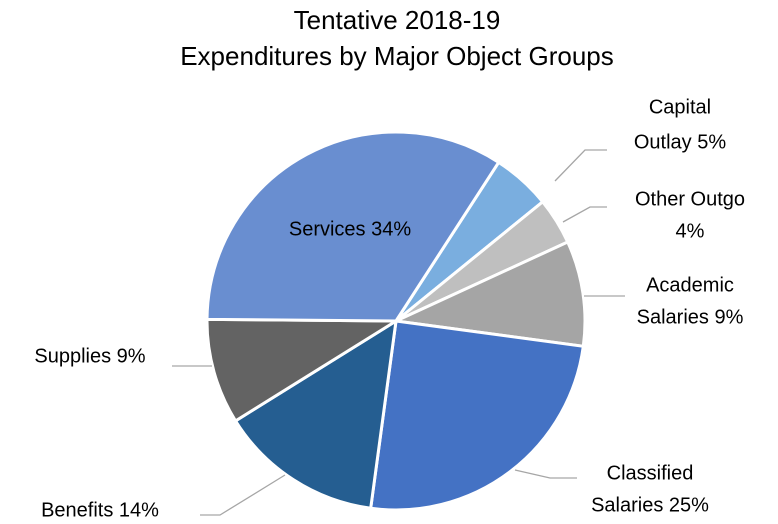  I want to click on chart-title: Expenditures by Major Object Groups, so click(397, 56).